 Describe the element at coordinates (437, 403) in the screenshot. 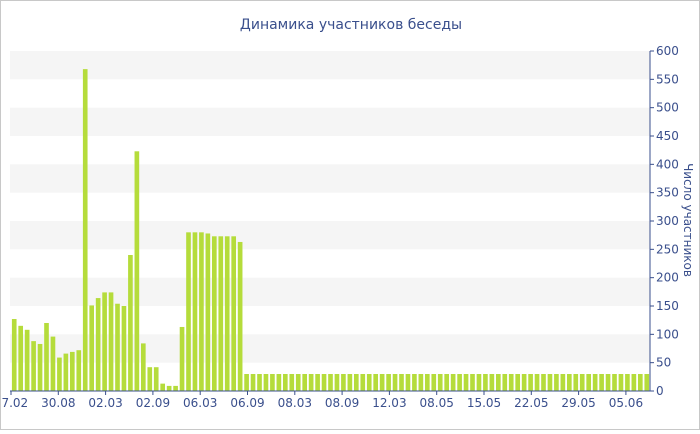

I see `x-tick-label: 08.05` at that location.